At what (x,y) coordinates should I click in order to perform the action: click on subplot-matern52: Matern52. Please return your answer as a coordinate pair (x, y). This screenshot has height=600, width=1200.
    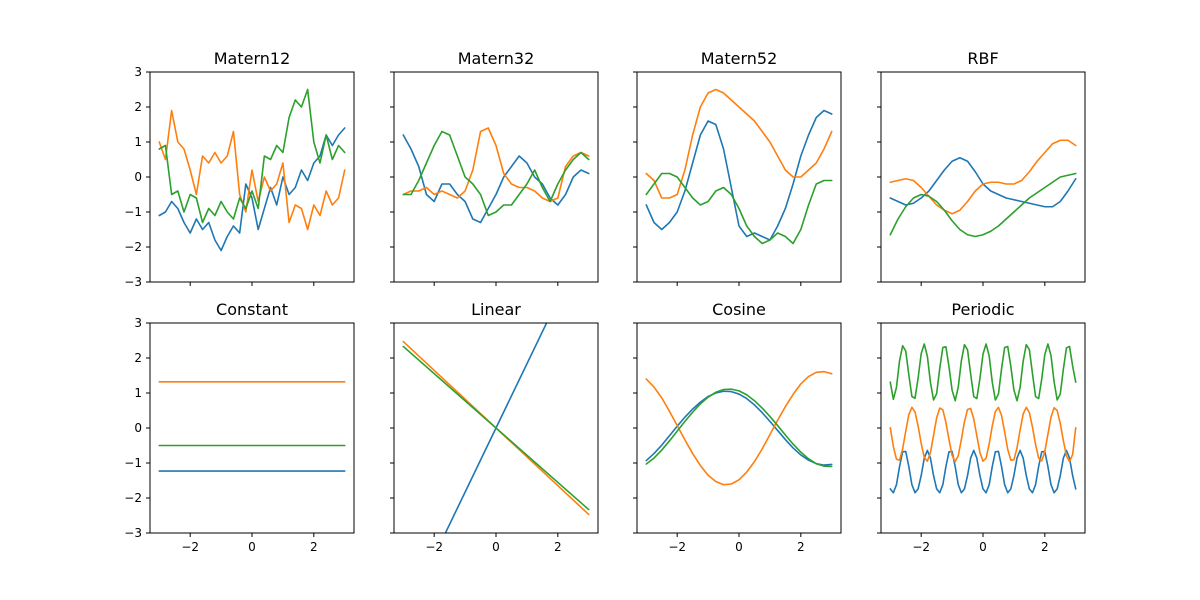
    Looking at the image, I should click on (737, 167).